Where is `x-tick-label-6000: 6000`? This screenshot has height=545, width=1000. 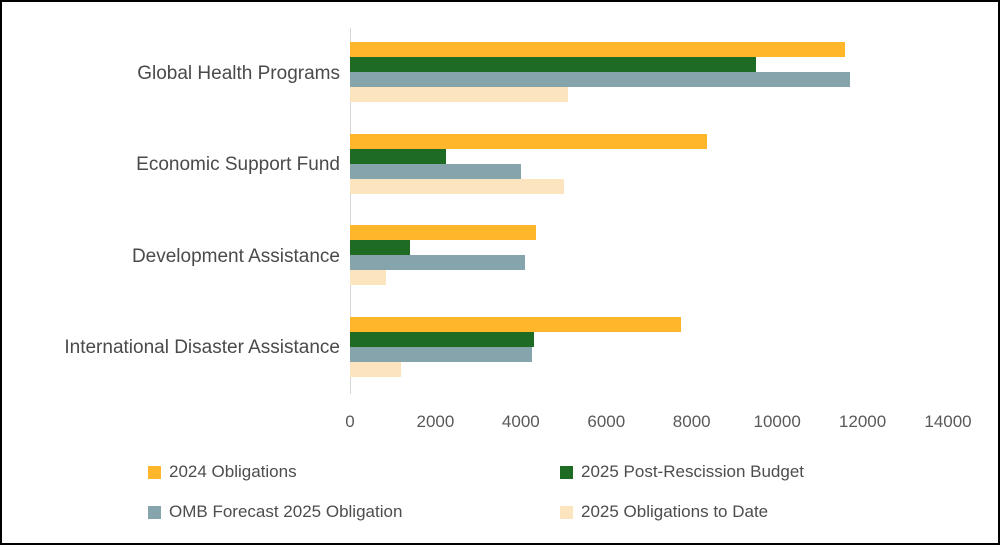
x-tick-label-6000: 6000 is located at coordinates (606, 421).